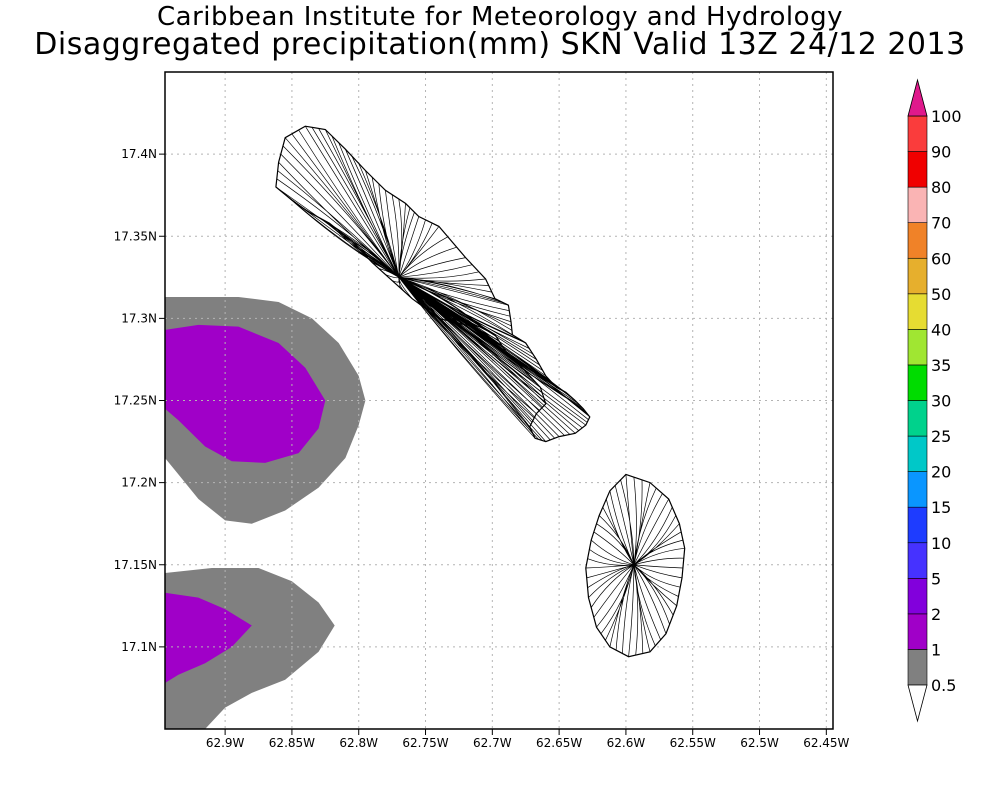 This screenshot has height=800, width=1000. I want to click on y-tick-label: 17.35N, so click(135, 236).